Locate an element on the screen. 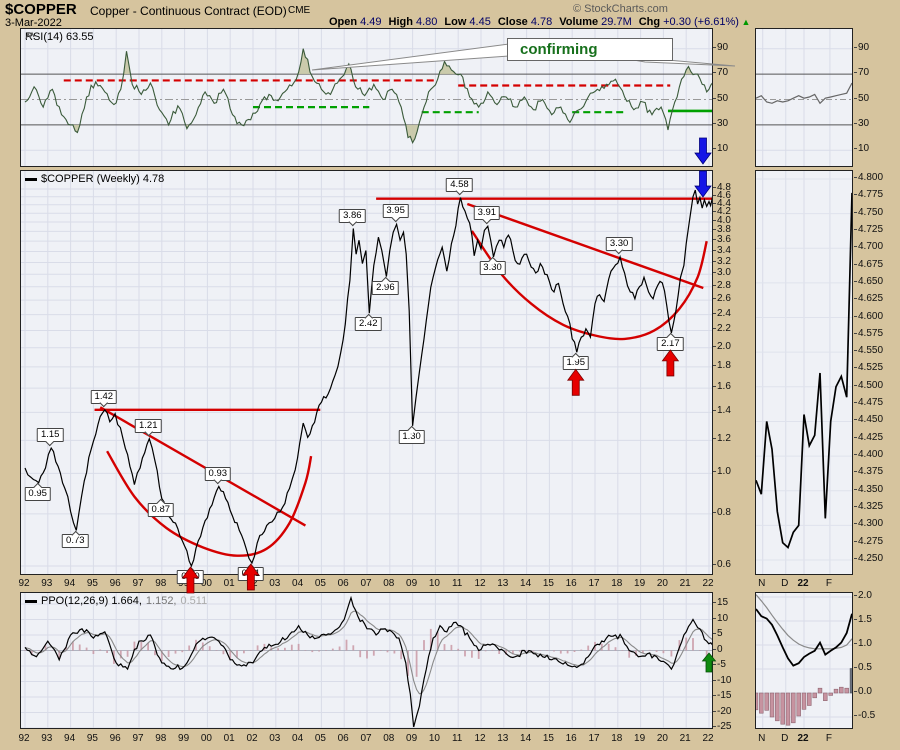 The width and height of the screenshot is (900, 750). rsi-y-axis-label: 70 is located at coordinates (720, 73).